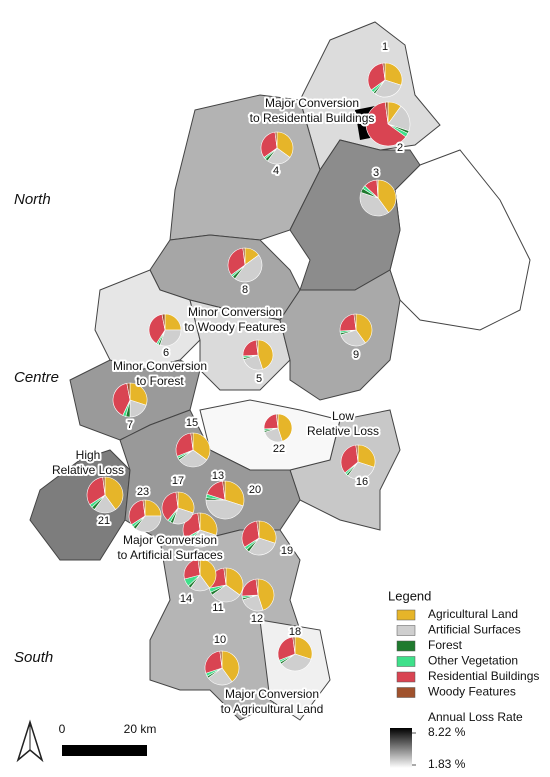 The image size is (550, 777). I want to click on pie-label: 19, so click(287, 551).